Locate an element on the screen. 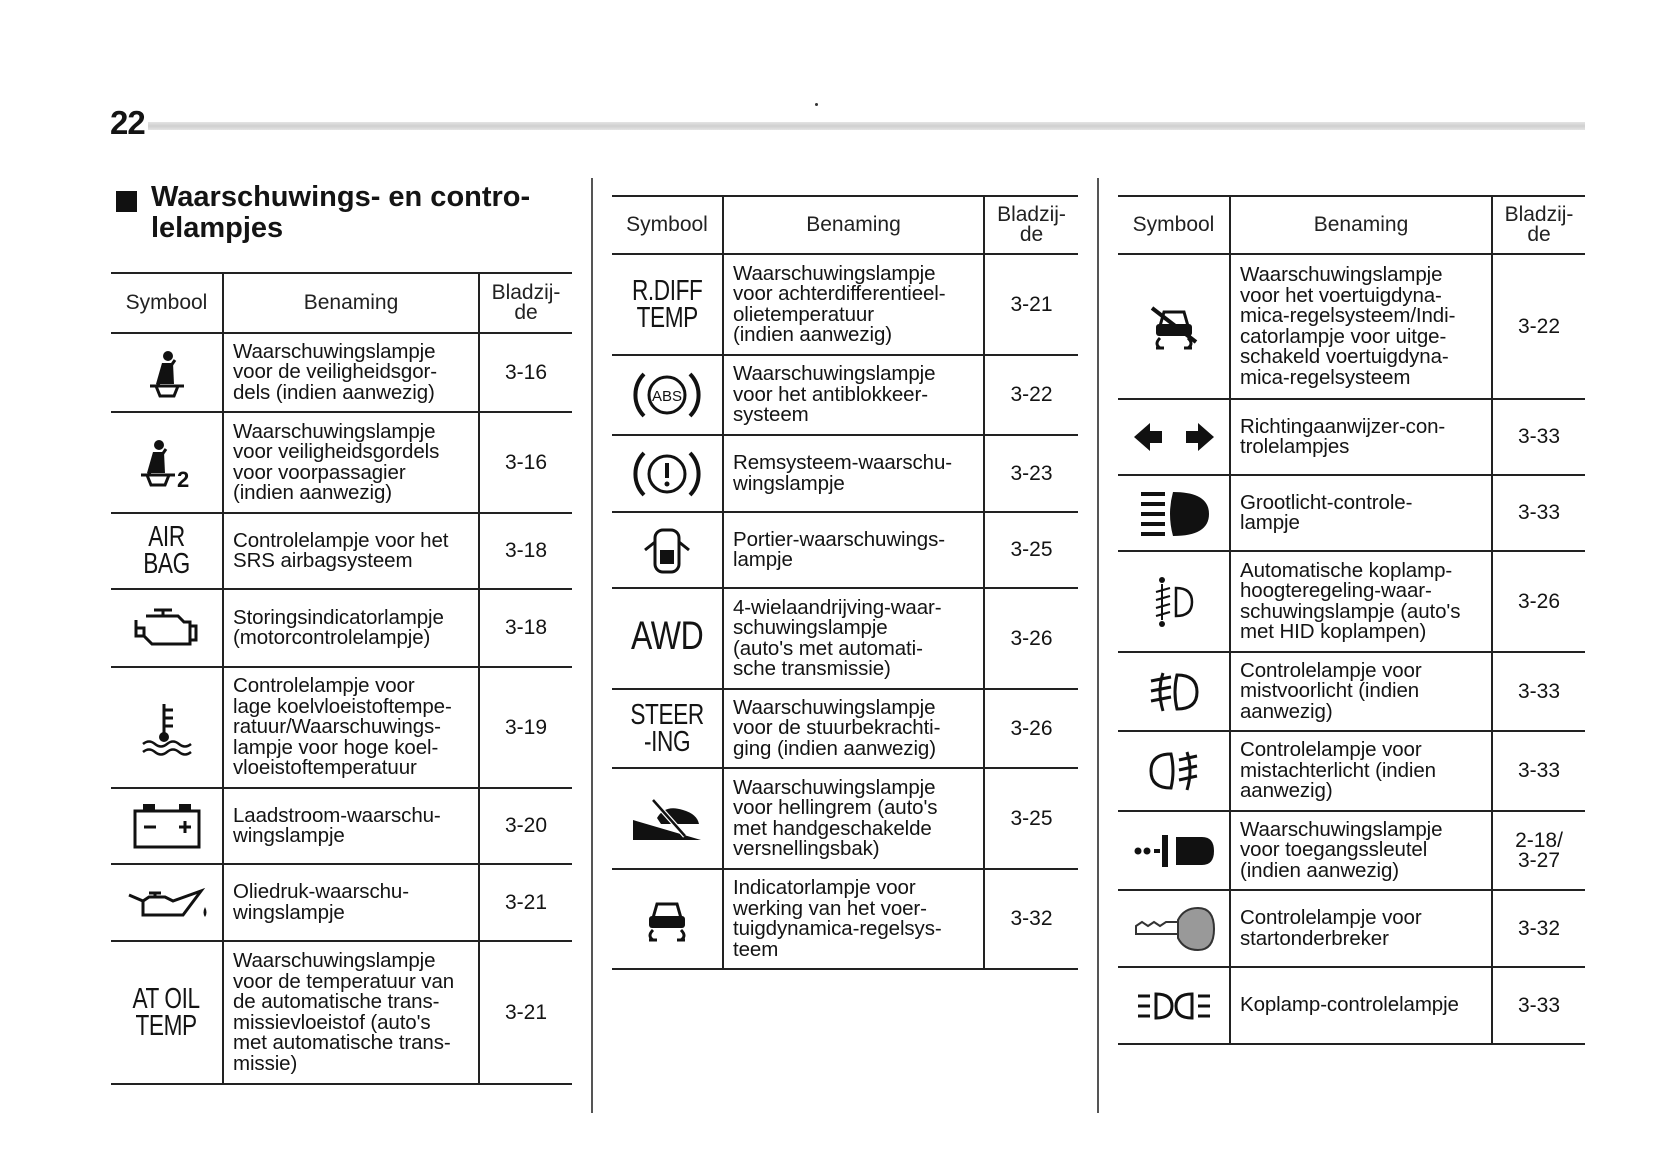 The image size is (1654, 1174). table-row: Controlelampje voor startonderbreker 3-32 is located at coordinates (1351, 928).